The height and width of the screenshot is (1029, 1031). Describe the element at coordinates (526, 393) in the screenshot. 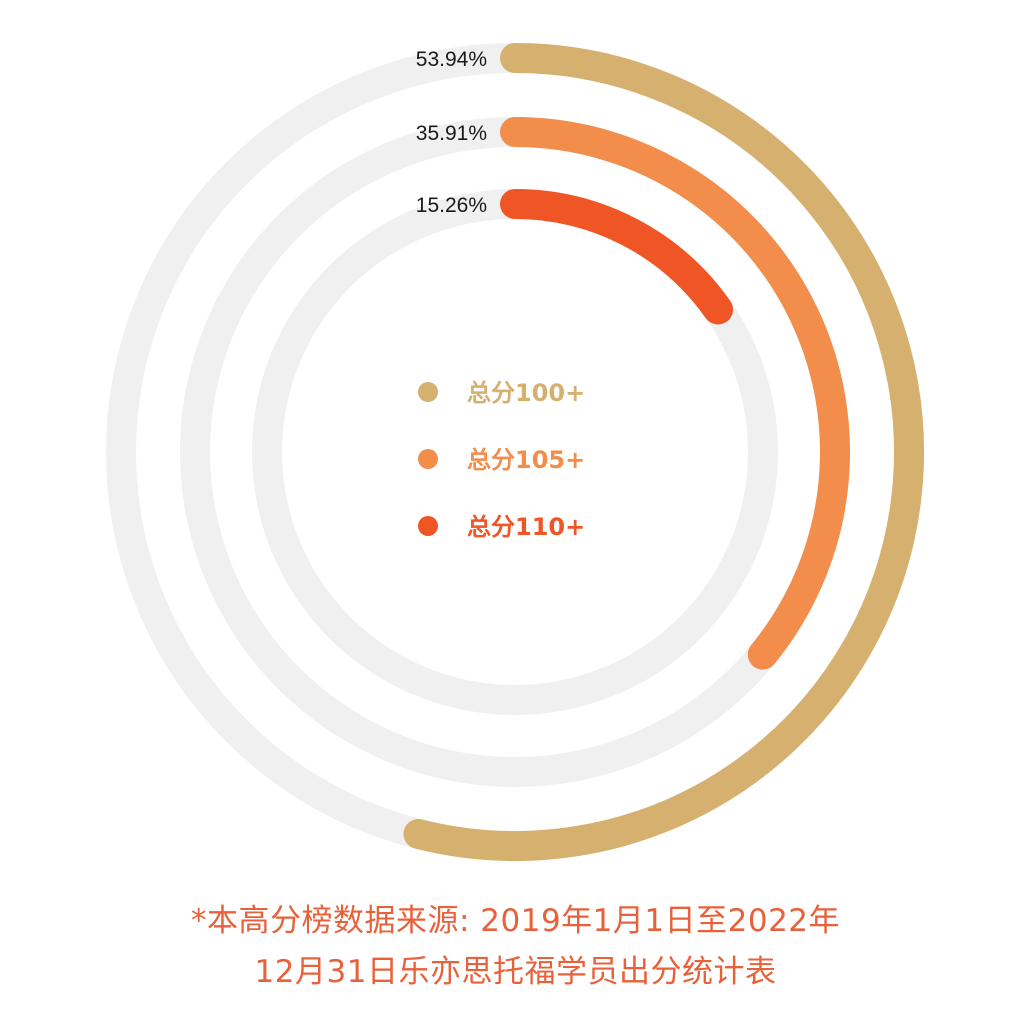

I see `legend-label-1: 总分100+` at that location.